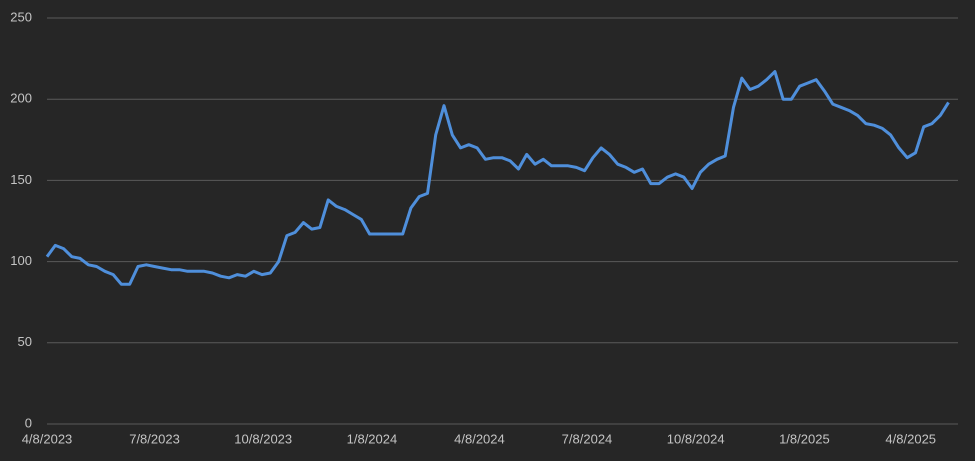  Describe the element at coordinates (47, 438) in the screenshot. I see `x-tick-label: 4/8/2023` at that location.